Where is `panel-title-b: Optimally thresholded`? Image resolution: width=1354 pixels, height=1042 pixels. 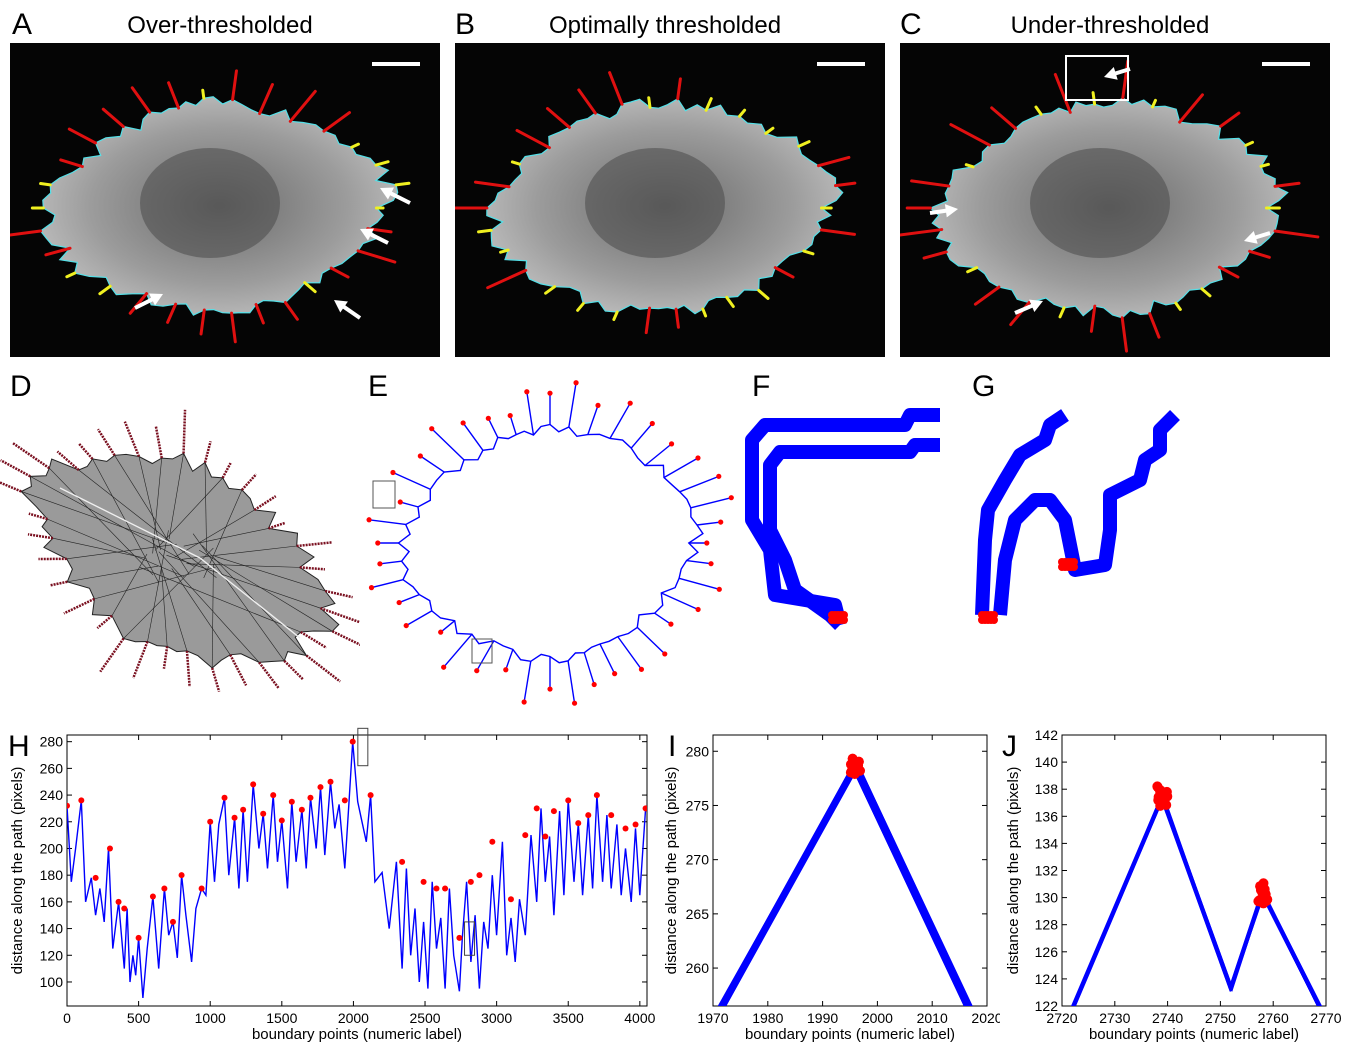 panel-title-b: Optimally thresholded is located at coordinates (665, 25).